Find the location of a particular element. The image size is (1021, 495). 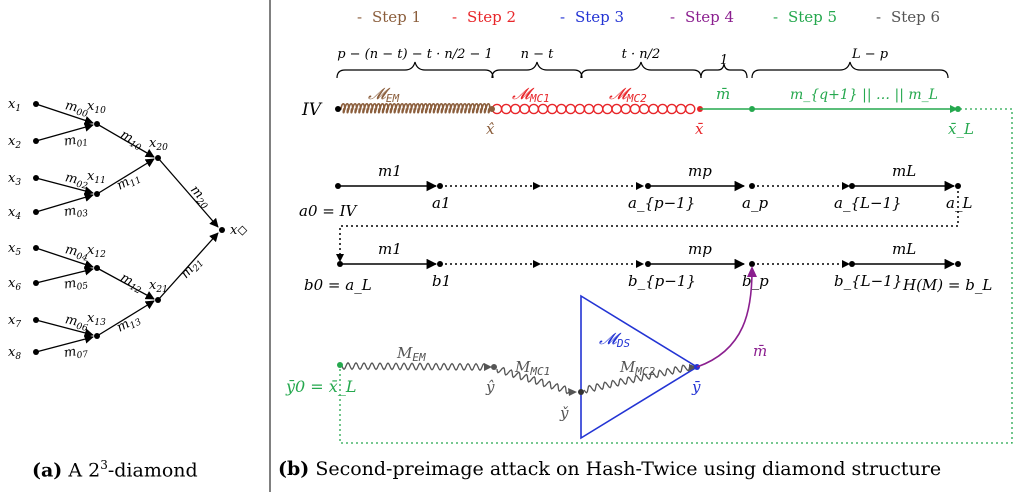

leaf-label-3: x3 is located at coordinates (14, 179).